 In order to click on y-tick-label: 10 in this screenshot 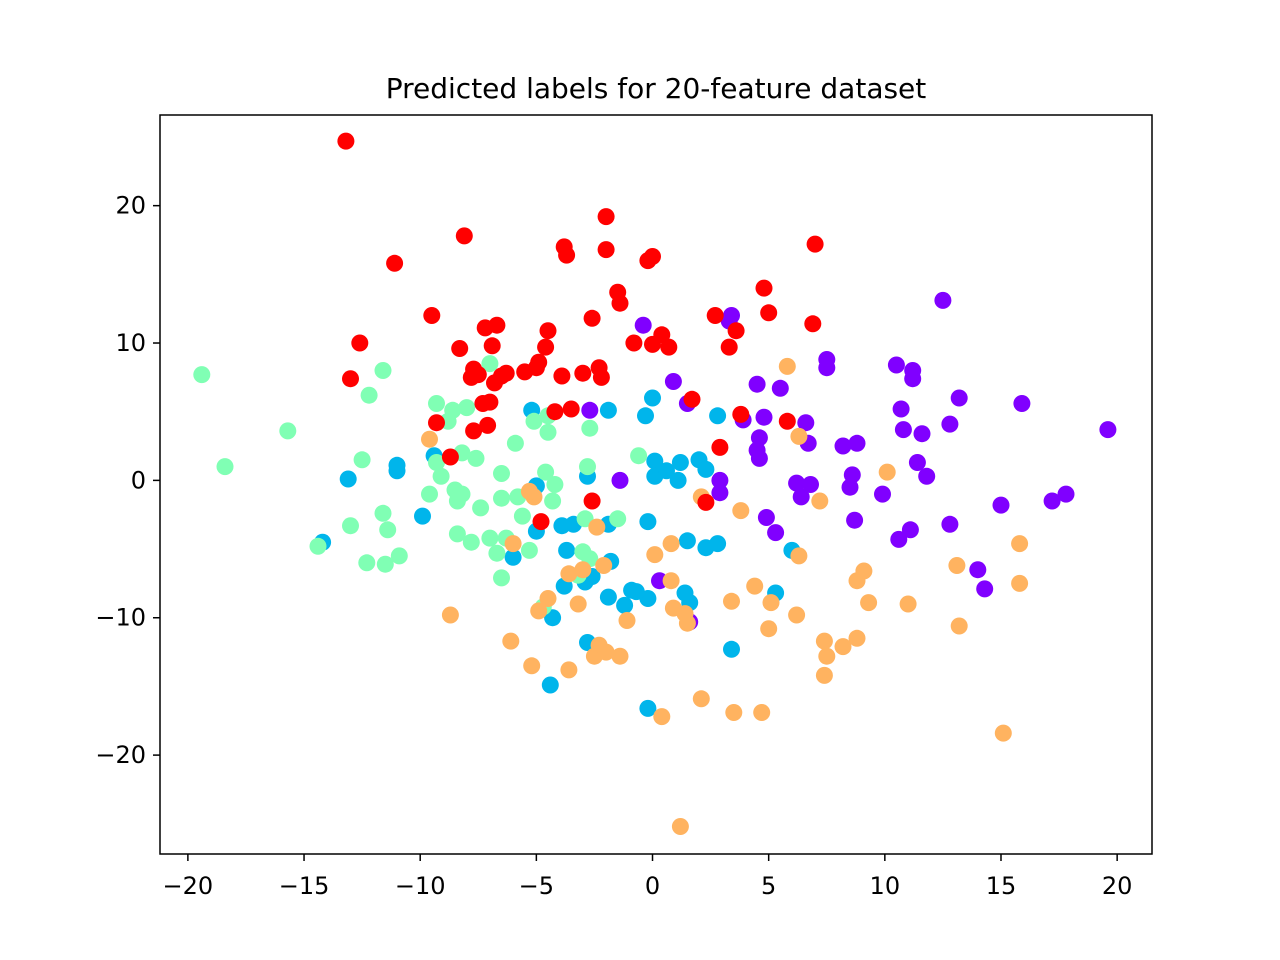, I will do `click(130, 343)`.